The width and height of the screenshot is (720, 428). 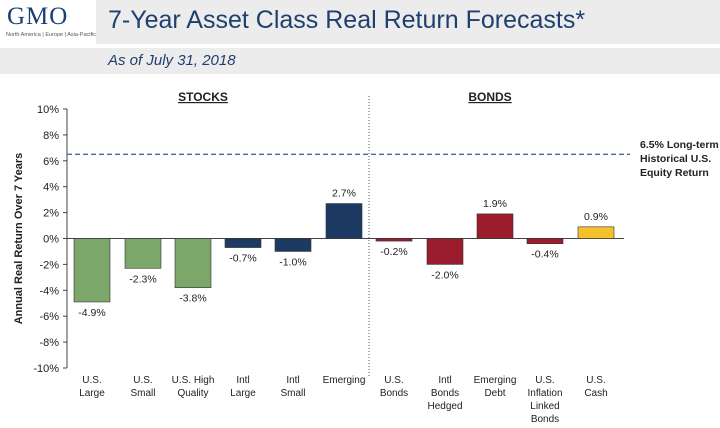 What do you see at coordinates (675, 159) in the screenshot?
I see `reference-line-label: Historical U.S.` at bounding box center [675, 159].